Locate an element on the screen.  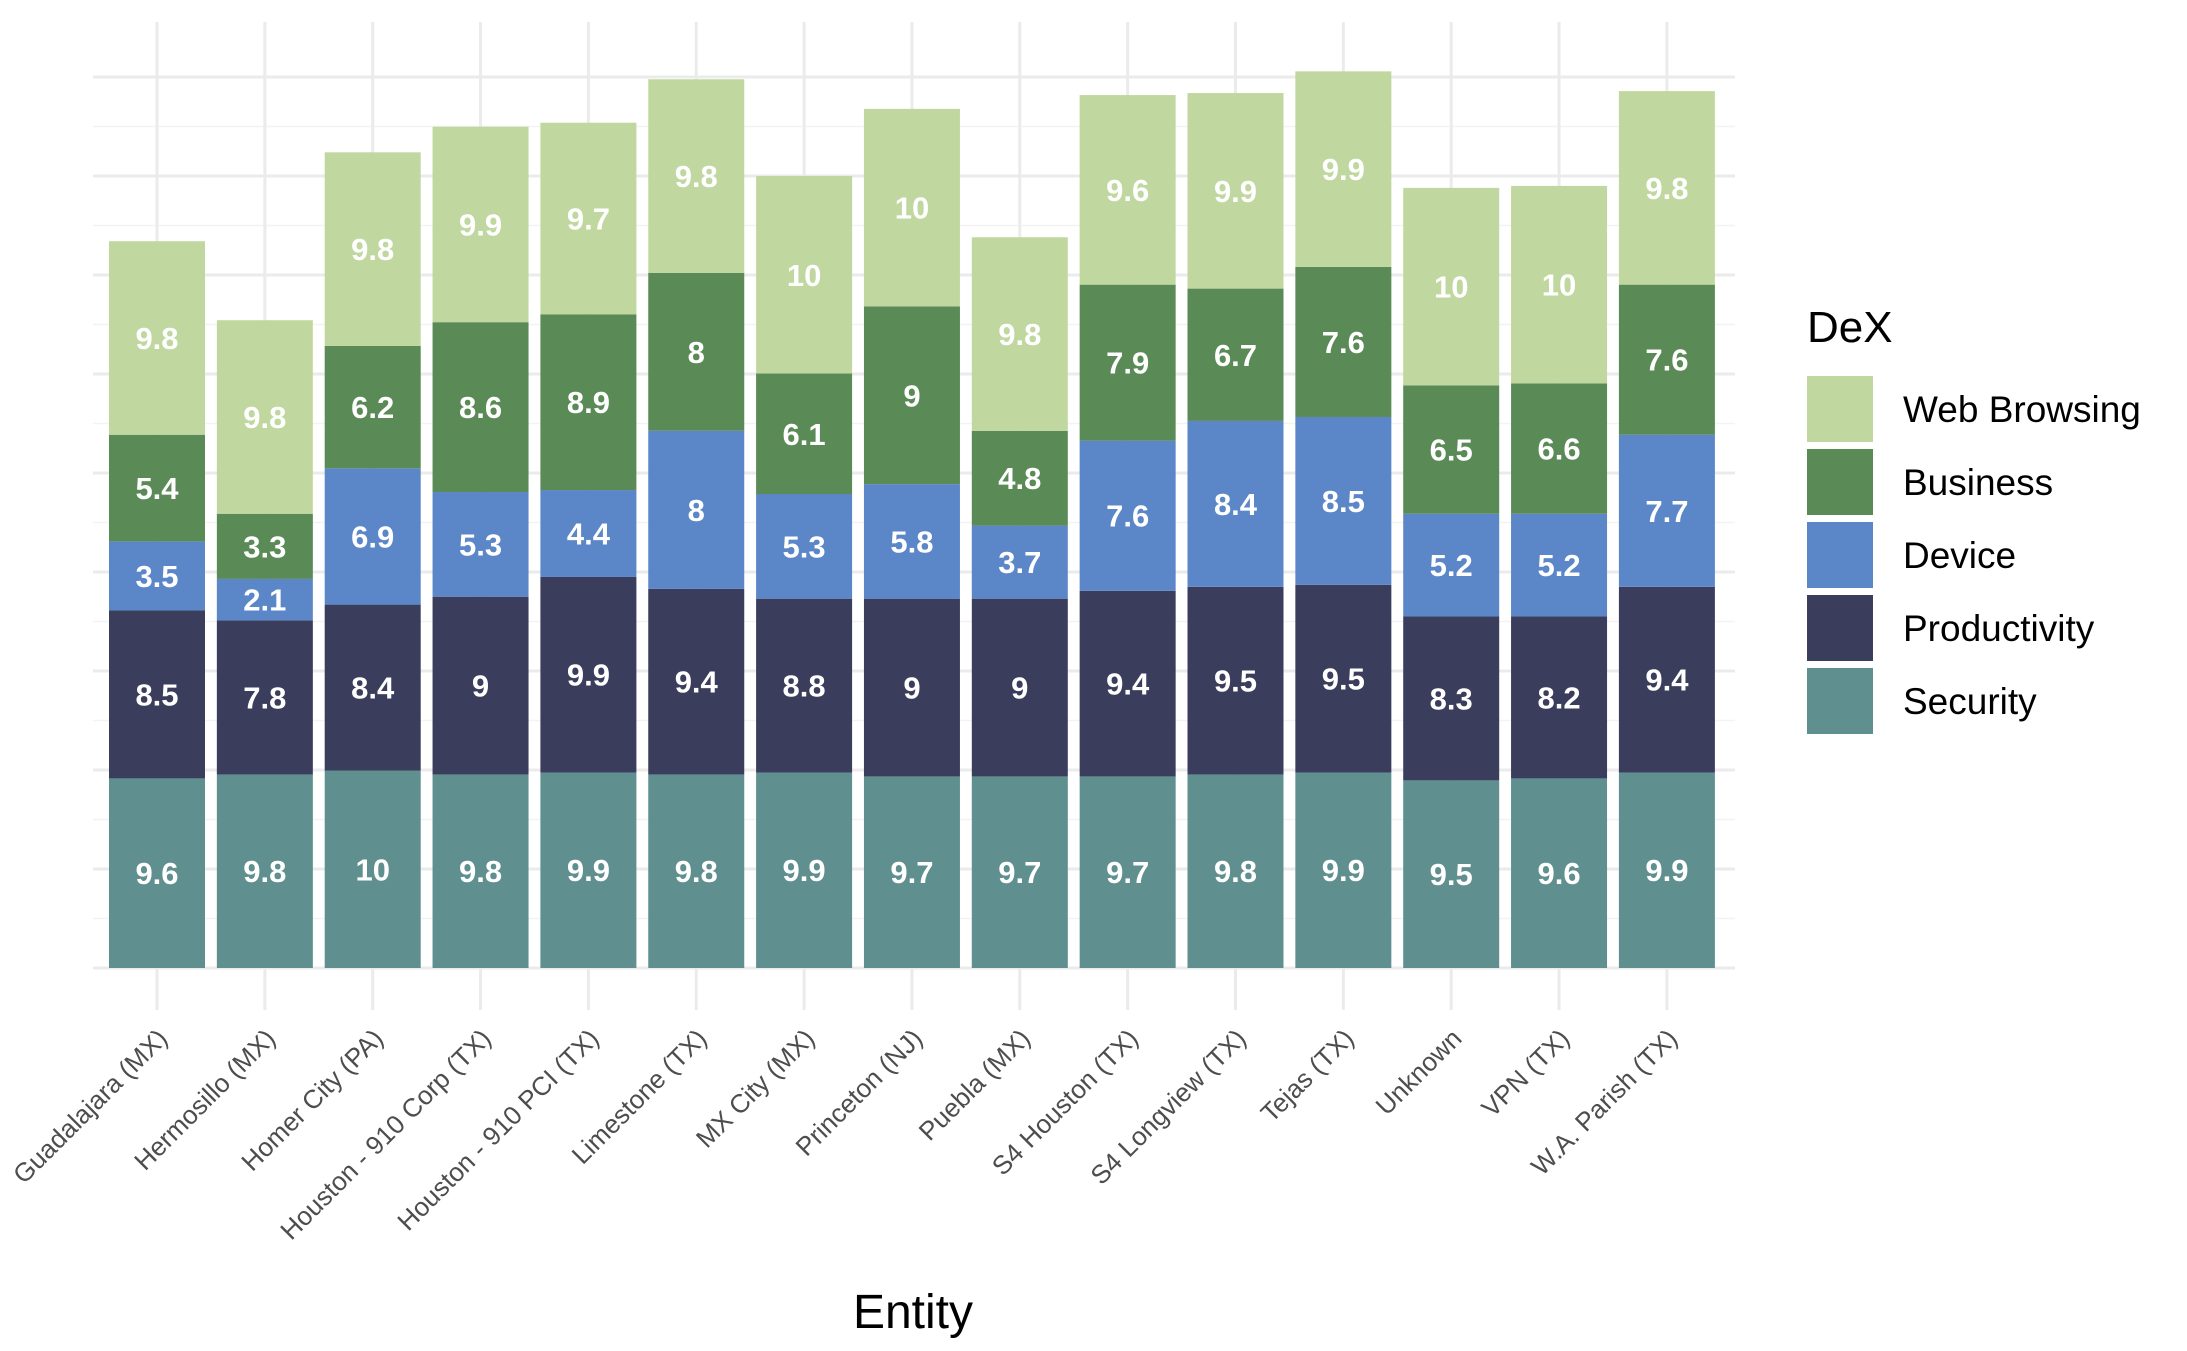
bar-segment-productivity-mx-city-mx is located at coordinates (804, 685).